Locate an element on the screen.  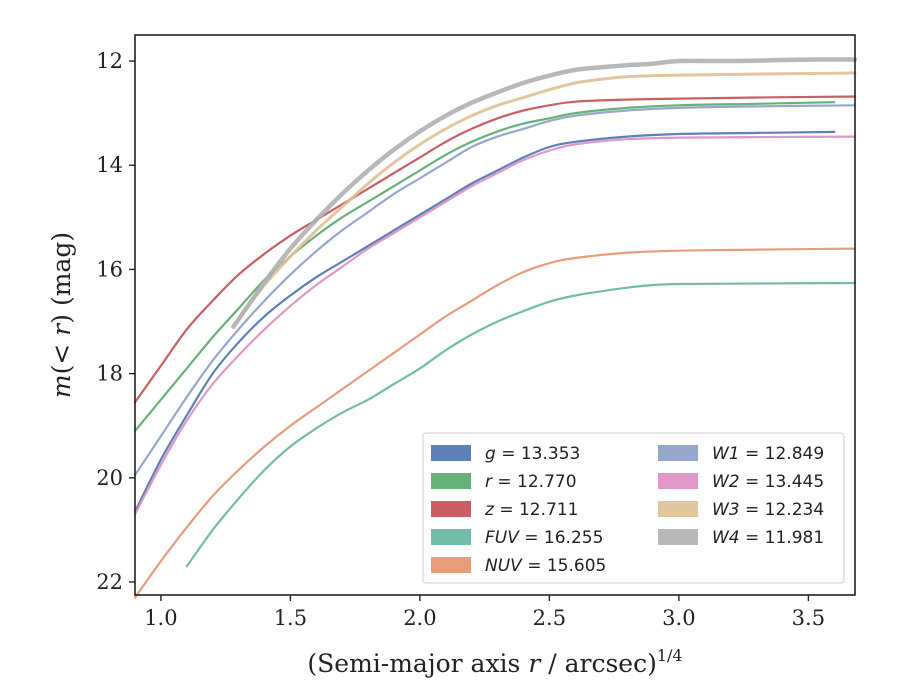
legend-label-g: g = 13.353 is located at coordinates (532, 454).